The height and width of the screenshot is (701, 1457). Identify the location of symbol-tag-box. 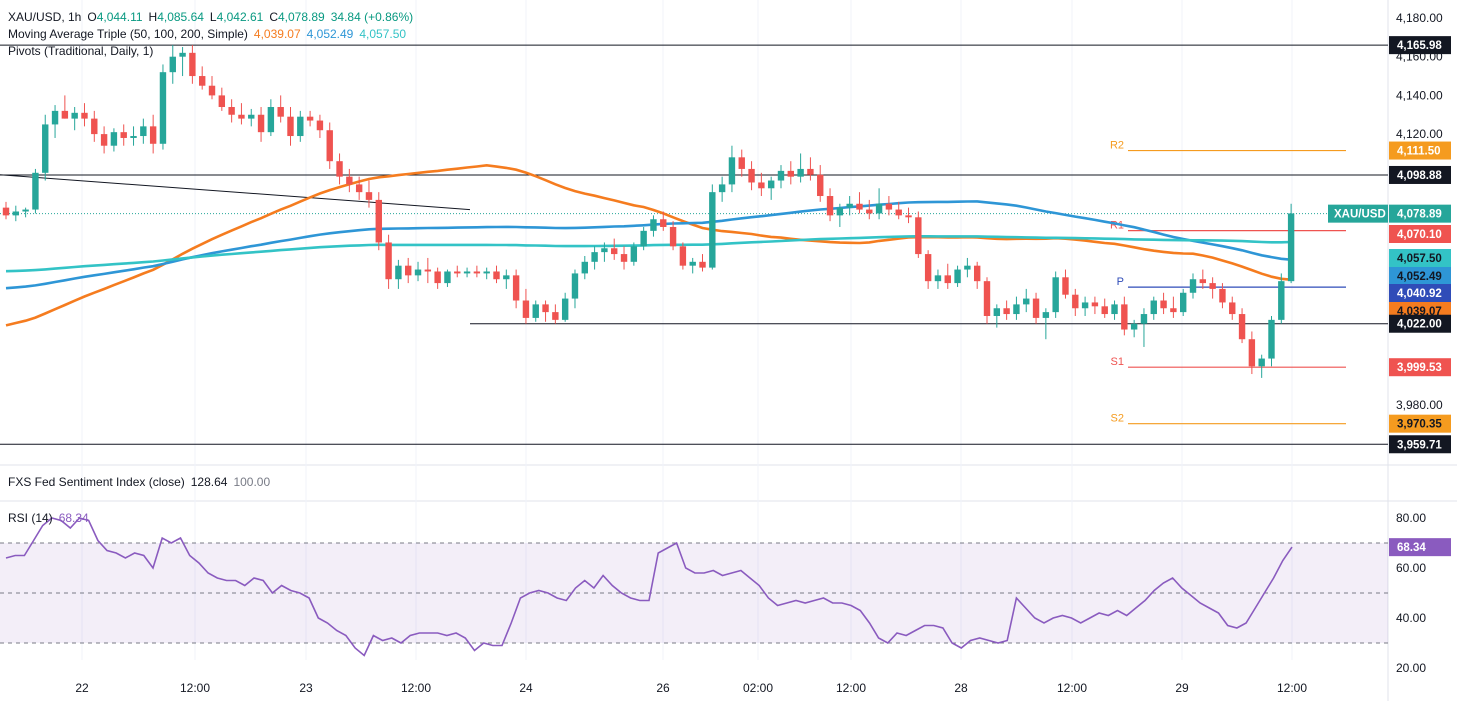
(1358, 213).